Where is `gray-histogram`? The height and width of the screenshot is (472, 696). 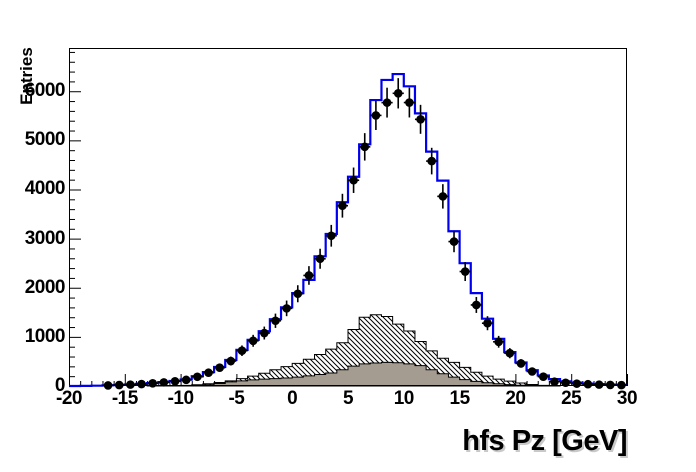
gray-histogram is located at coordinates (359, 374).